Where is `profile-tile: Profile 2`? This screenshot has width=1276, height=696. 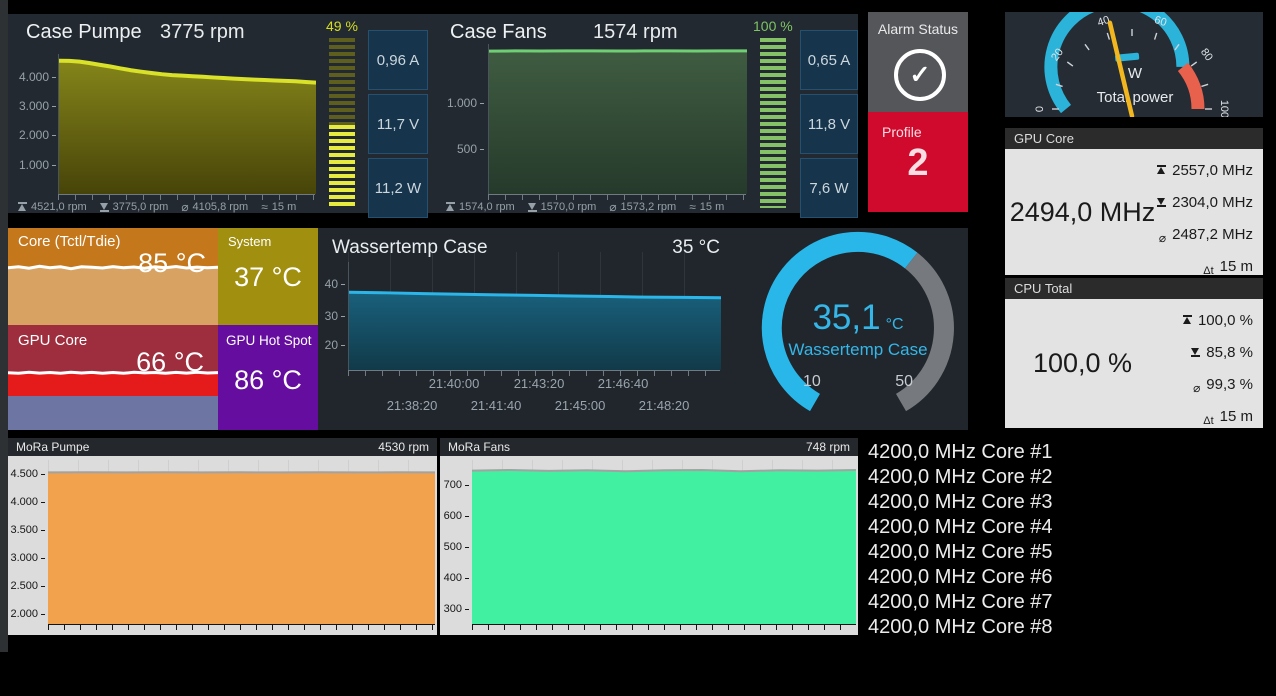
profile-tile: Profile 2 is located at coordinates (918, 162).